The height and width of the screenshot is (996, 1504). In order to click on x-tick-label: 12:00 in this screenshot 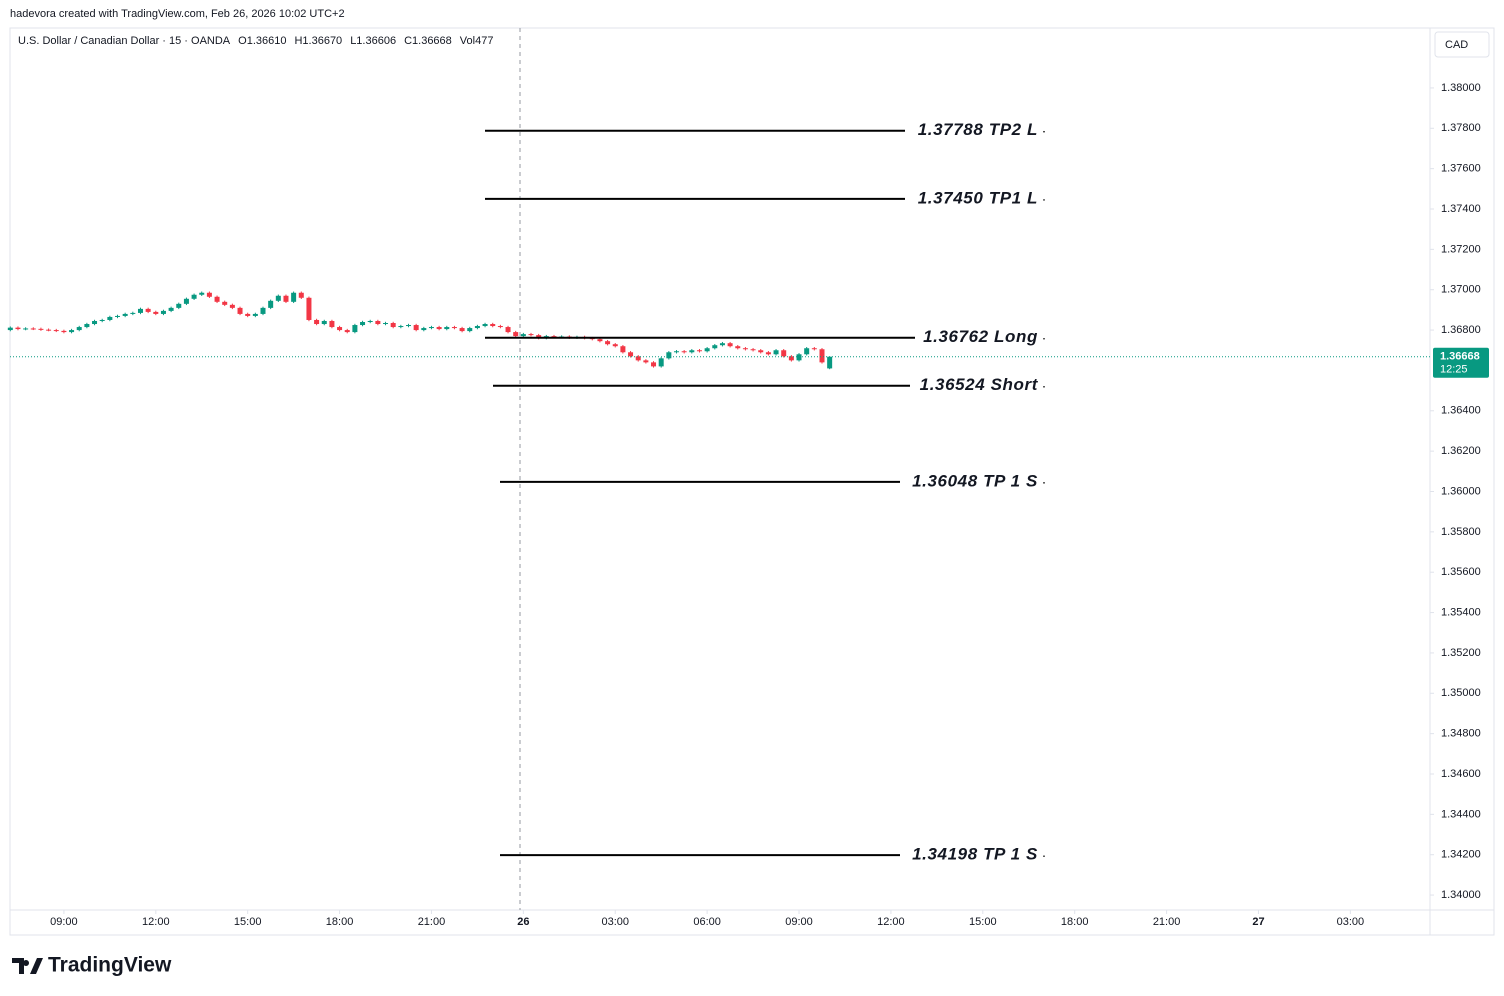, I will do `click(891, 922)`.